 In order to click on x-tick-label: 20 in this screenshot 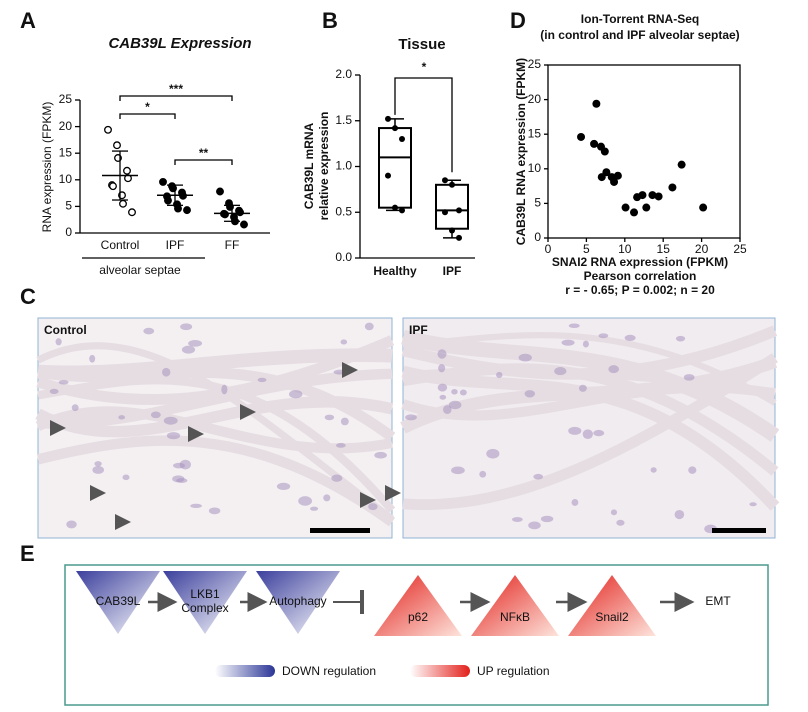, I will do `click(702, 249)`.